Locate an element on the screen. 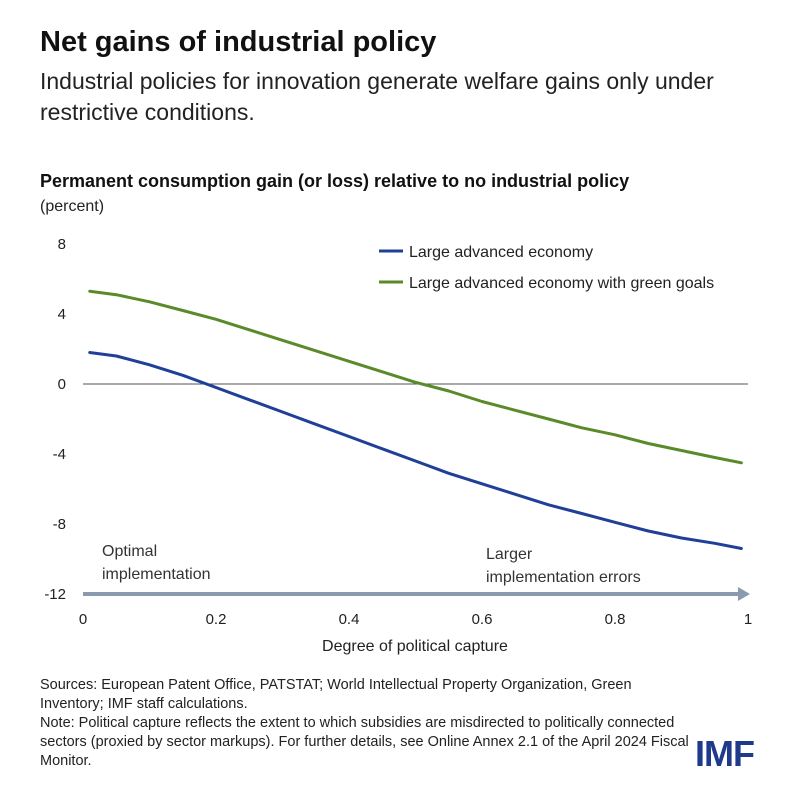 This screenshot has height=800, width=800. page-title: Net gains of industrial policy is located at coordinates (238, 42).